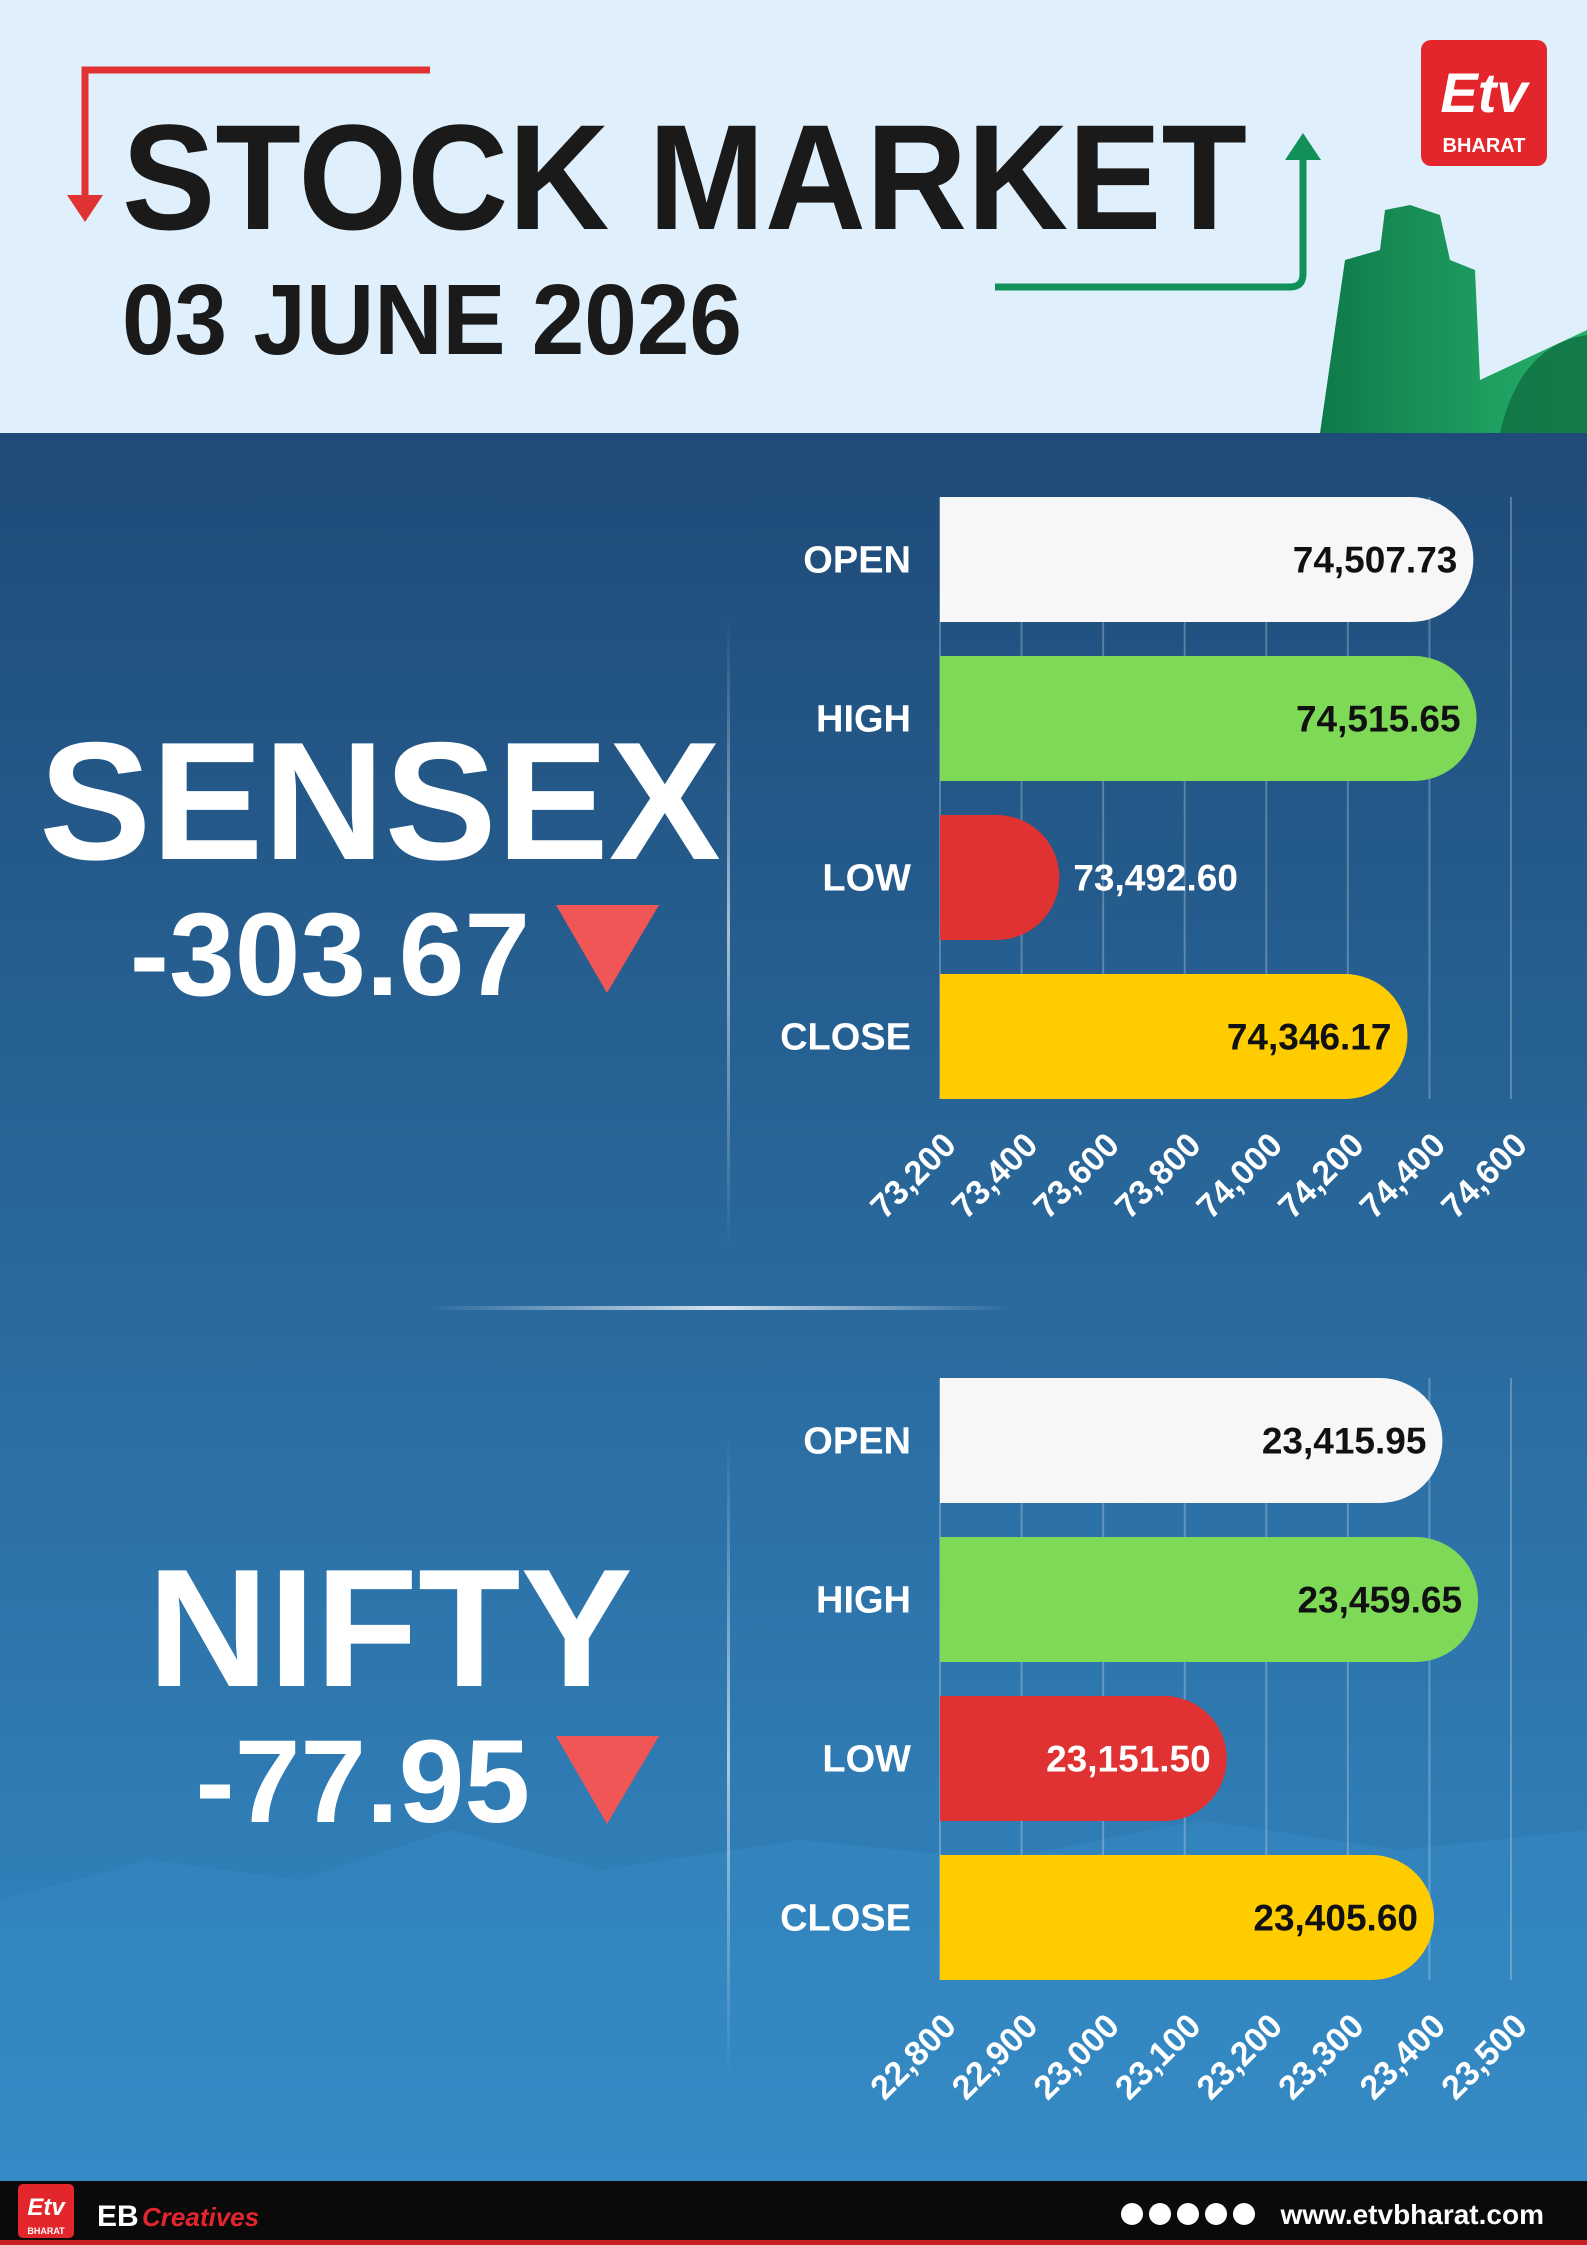  Describe the element at coordinates (1344, 1441) in the screenshot. I see `value-label: 23,415.95` at that location.